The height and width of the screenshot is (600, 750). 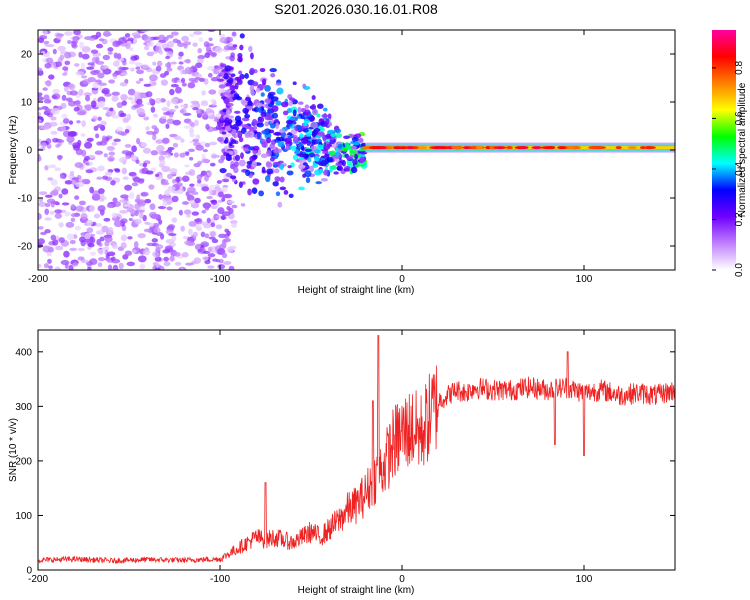 I want to click on x-tick-label: -100, so click(x=220, y=279).